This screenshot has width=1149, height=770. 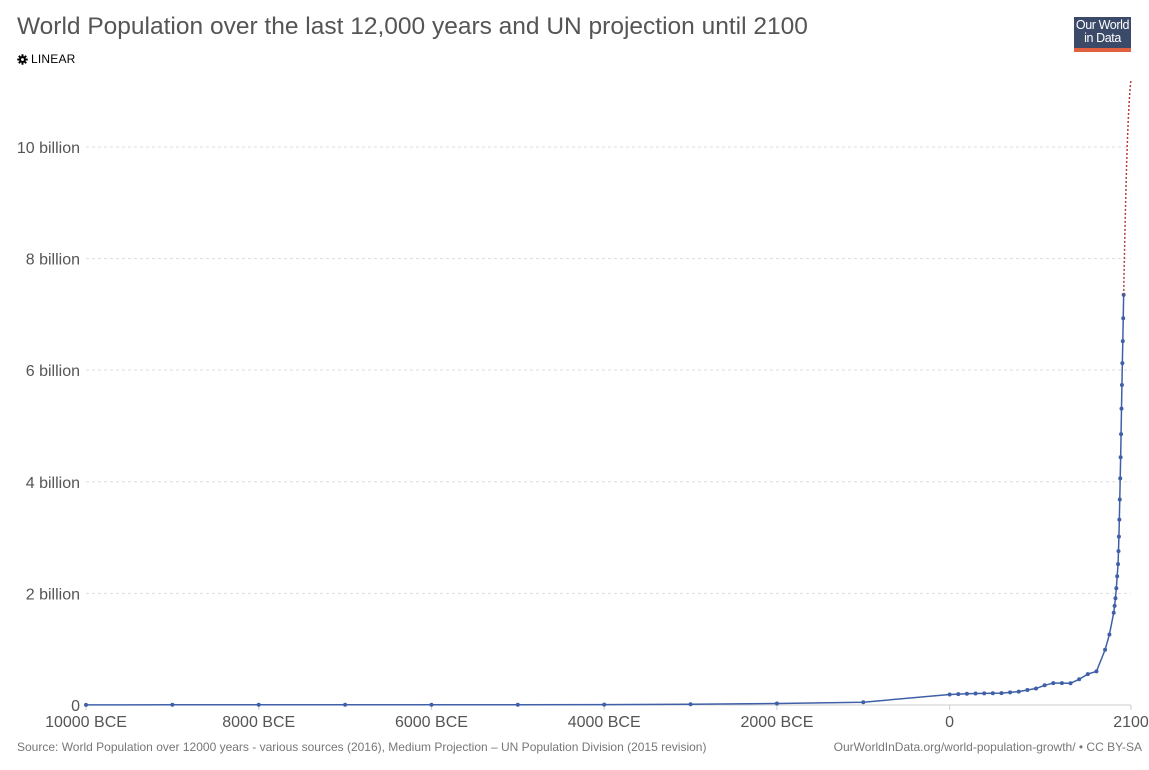 What do you see at coordinates (53, 59) in the screenshot?
I see `scale-toggle-label: LINEAR` at bounding box center [53, 59].